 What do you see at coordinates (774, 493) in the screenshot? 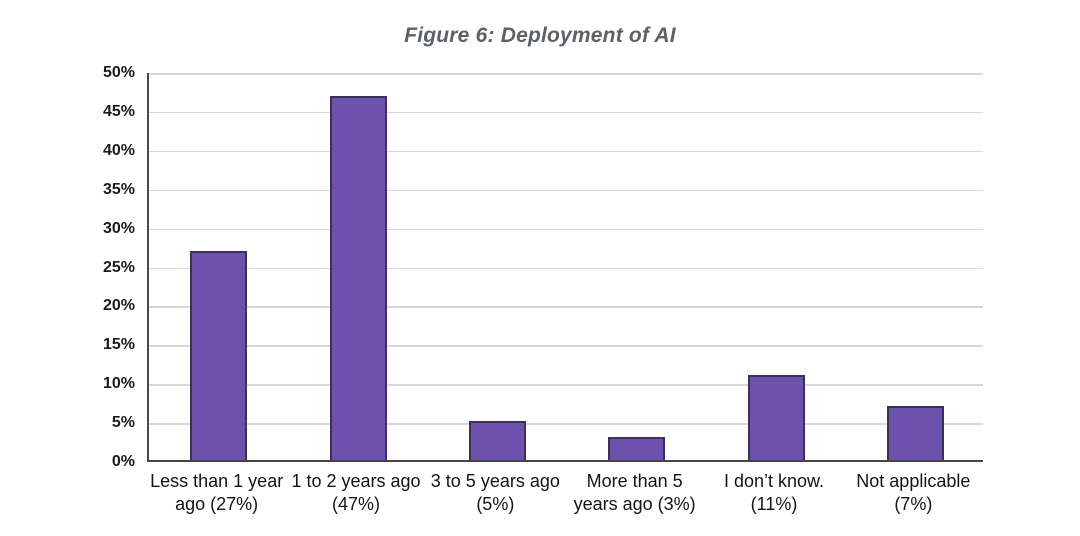
I see `x-label-5: I don’t know. (11%)` at bounding box center [774, 493].